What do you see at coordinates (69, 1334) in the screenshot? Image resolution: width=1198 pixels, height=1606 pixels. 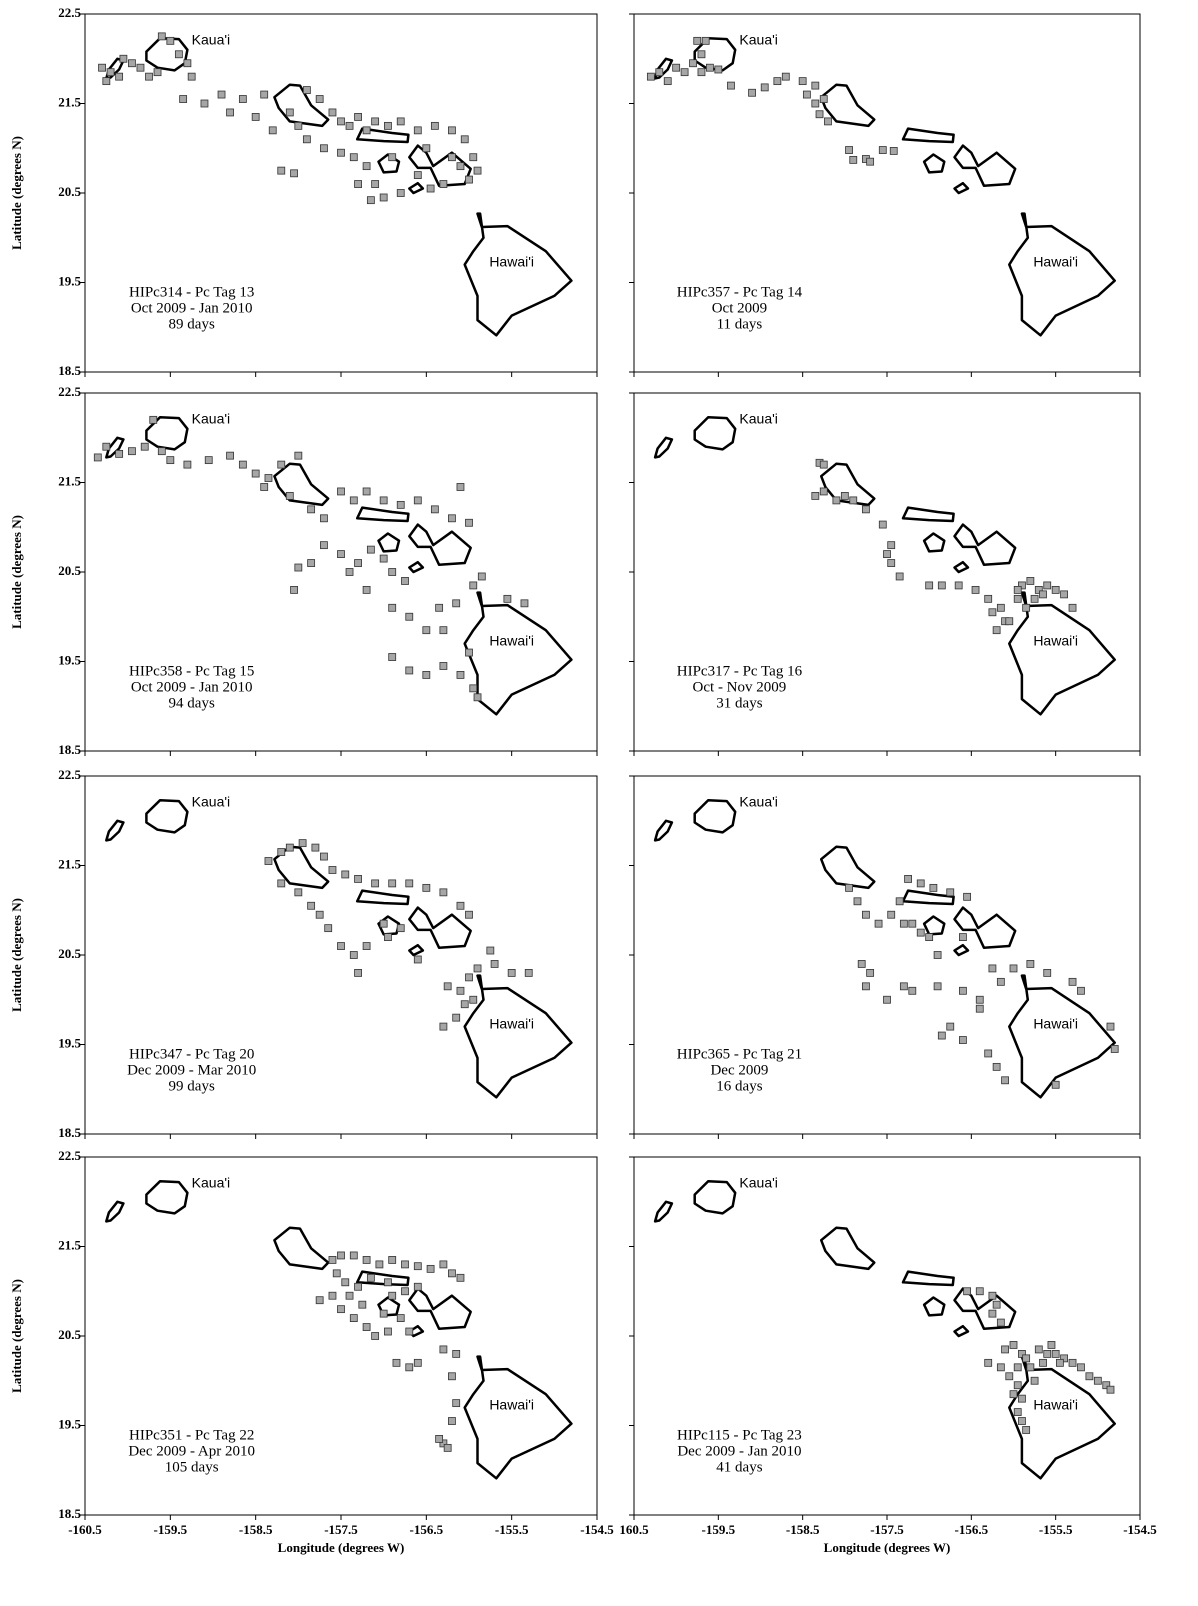 I see `y-tick-label: 20.5` at bounding box center [69, 1334].